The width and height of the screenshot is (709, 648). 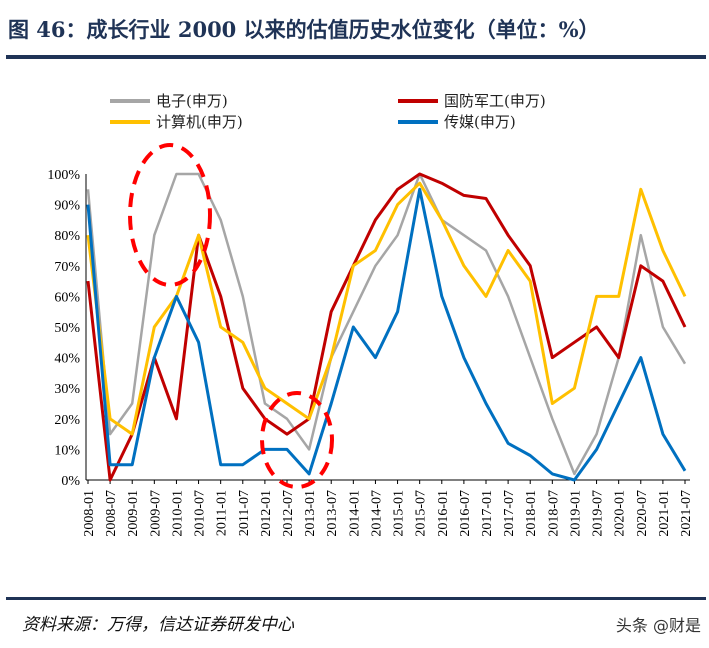 What do you see at coordinates (642, 513) in the screenshot?
I see `x-tick-label: 2020-07` at bounding box center [642, 513].